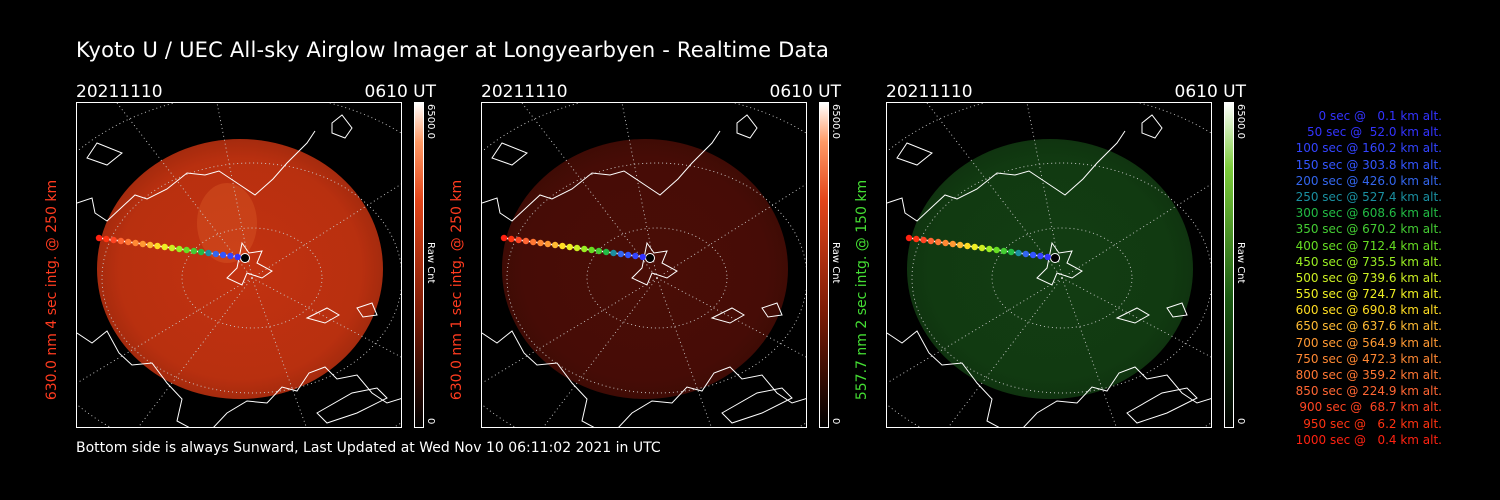 The height and width of the screenshot is (500, 1500). What do you see at coordinates (1370, 132) in the screenshot?
I see `legend-item: 50 sec @ 52.0 km alt.` at bounding box center [1370, 132].